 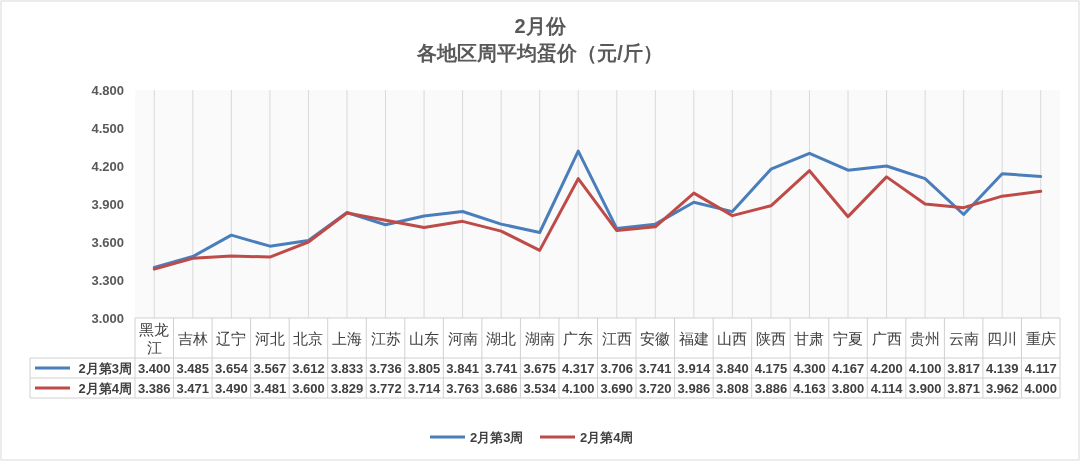 What do you see at coordinates (462, 388) in the screenshot?
I see `data-label: 3.763` at bounding box center [462, 388].